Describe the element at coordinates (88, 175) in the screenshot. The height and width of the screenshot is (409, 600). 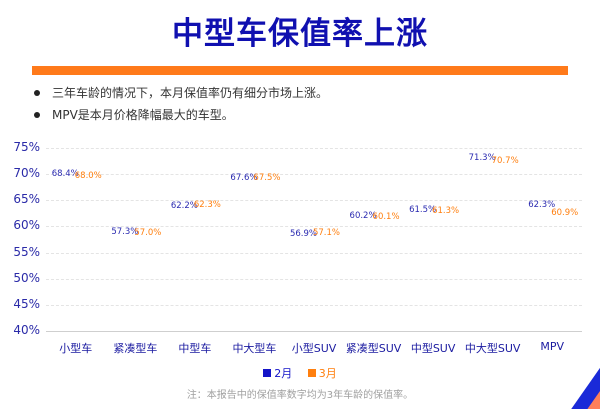
I see `data-label: 68.0%` at that location.